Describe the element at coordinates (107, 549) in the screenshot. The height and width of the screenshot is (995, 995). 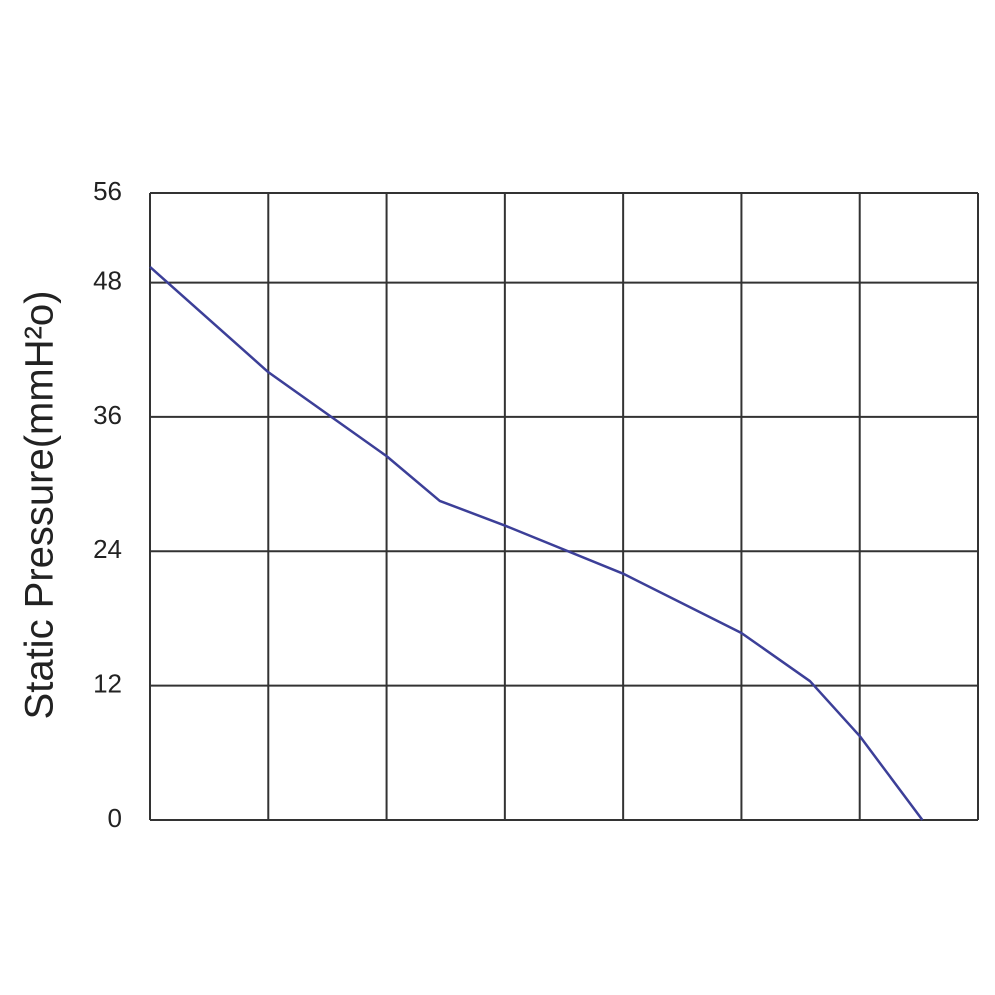
I see `y-tick-label: 24` at that location.